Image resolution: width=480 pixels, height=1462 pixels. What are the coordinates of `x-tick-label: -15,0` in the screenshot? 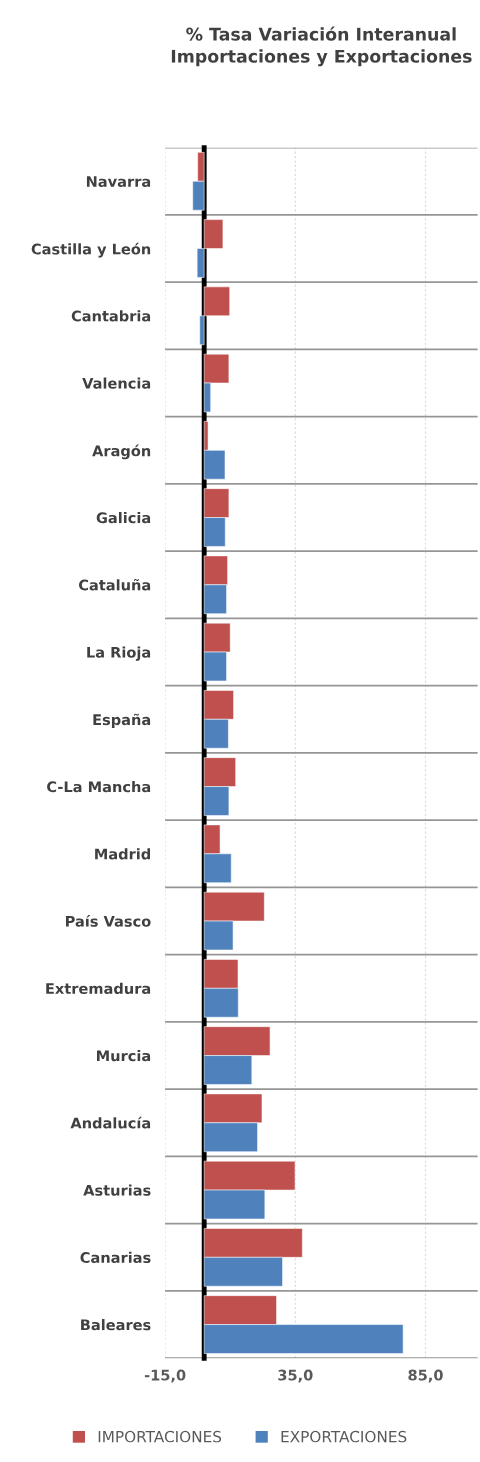 It's located at (165, 1376).